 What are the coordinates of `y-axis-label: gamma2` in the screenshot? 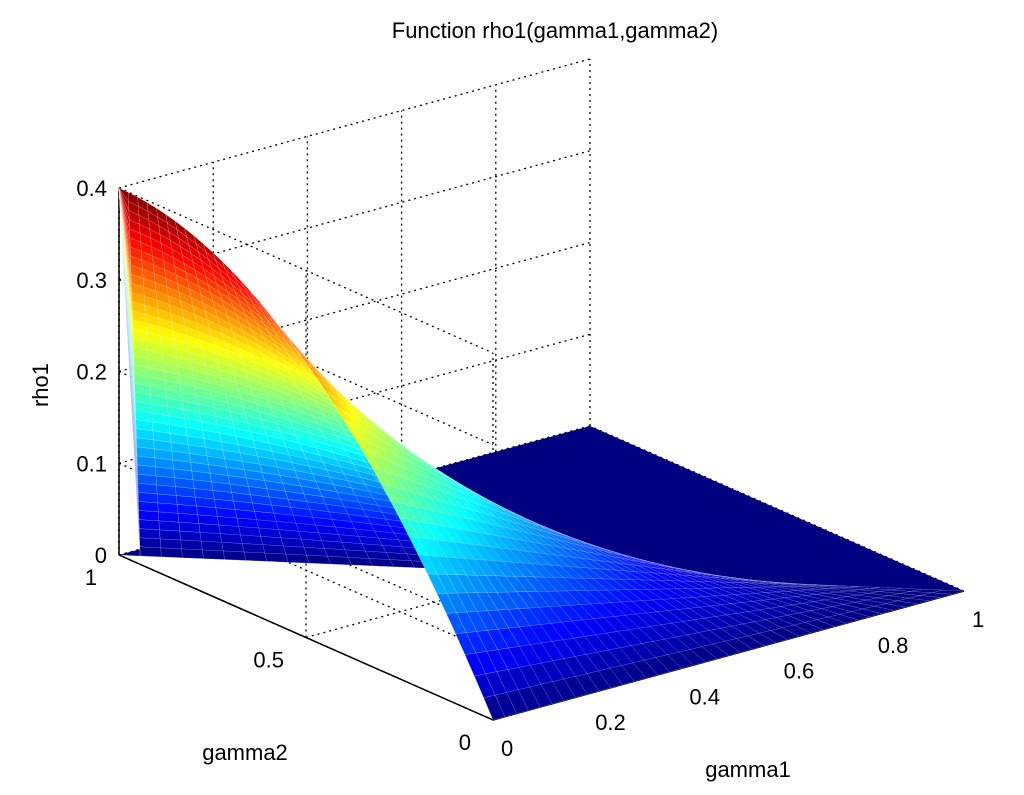 It's located at (245, 752).